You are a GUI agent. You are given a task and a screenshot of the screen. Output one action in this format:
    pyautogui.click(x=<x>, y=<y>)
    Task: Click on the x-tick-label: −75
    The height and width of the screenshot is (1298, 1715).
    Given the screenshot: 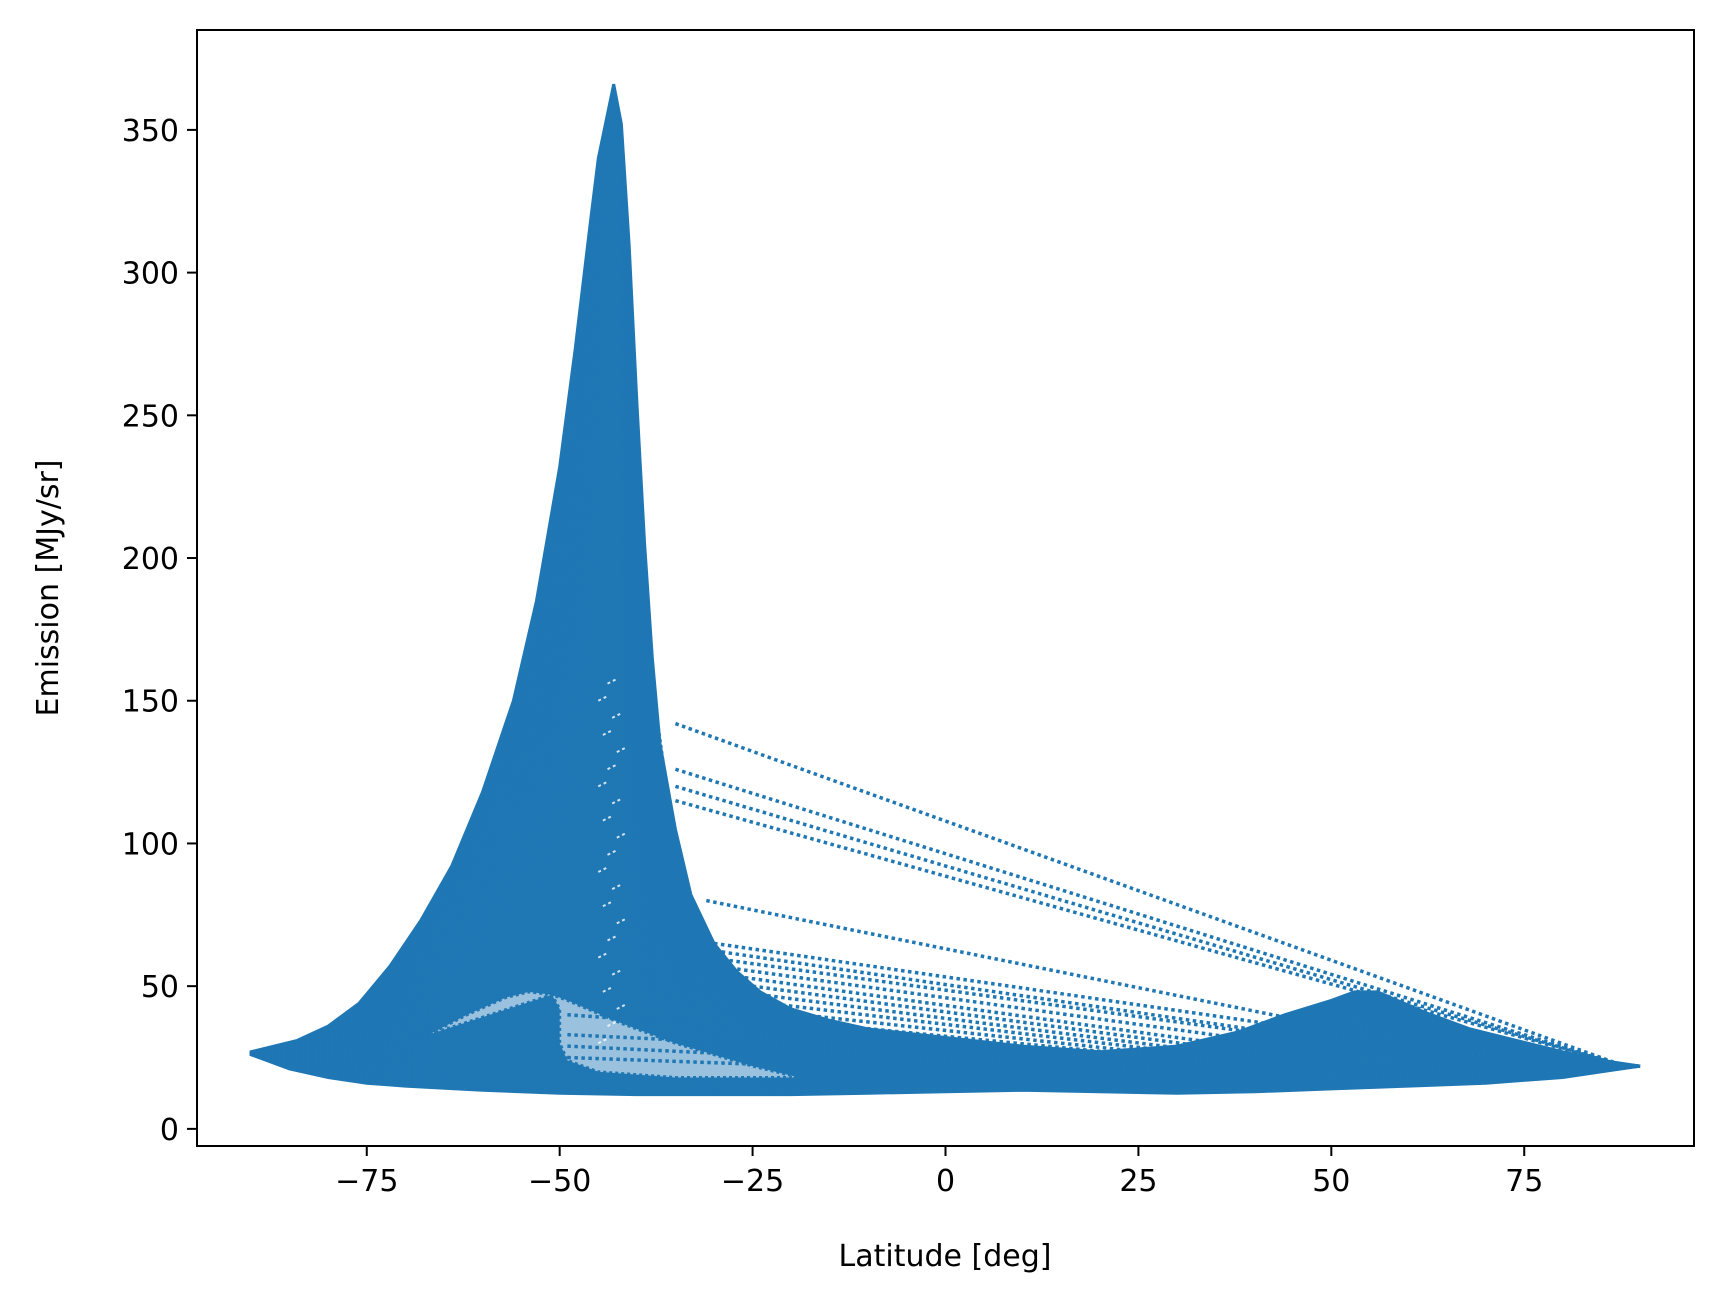 What is the action you would take?
    pyautogui.click(x=366, y=1181)
    